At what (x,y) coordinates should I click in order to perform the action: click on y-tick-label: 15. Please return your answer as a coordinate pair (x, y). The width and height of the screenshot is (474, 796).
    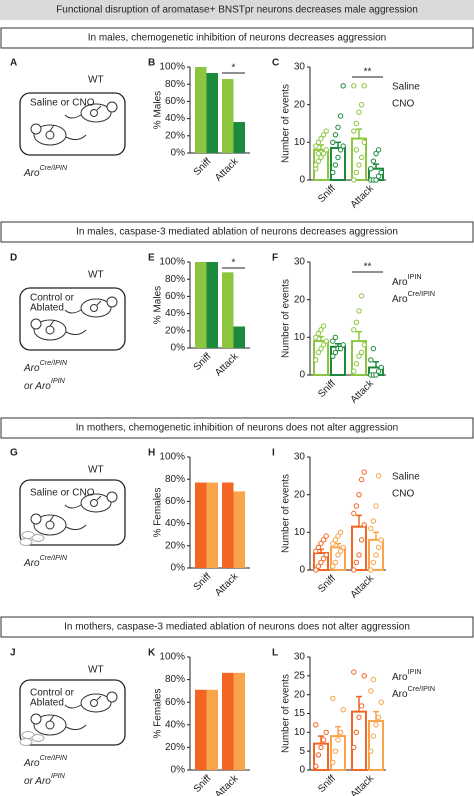
    Looking at the image, I should click on (300, 713).